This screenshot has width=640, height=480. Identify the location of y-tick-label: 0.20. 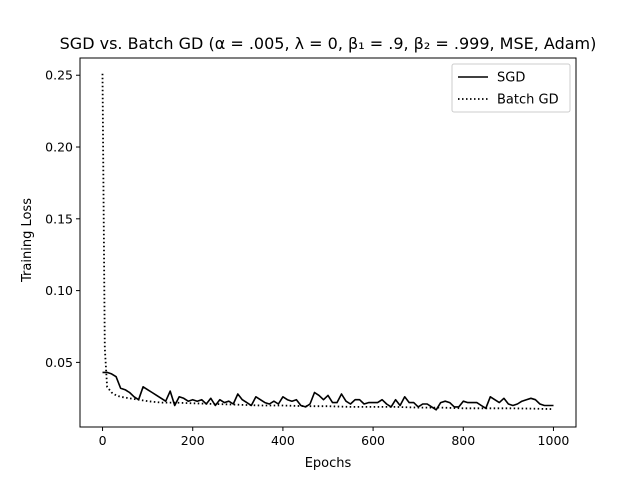
(59, 147).